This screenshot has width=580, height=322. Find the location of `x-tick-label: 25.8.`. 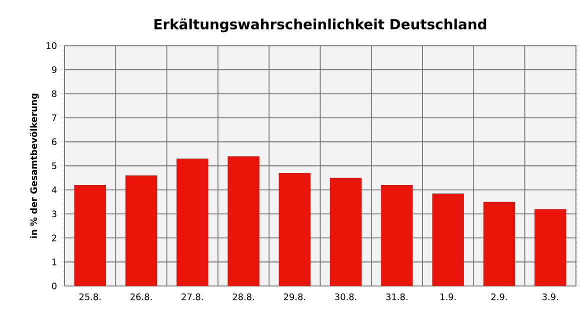

x-tick-label: 25.8. is located at coordinates (90, 297).